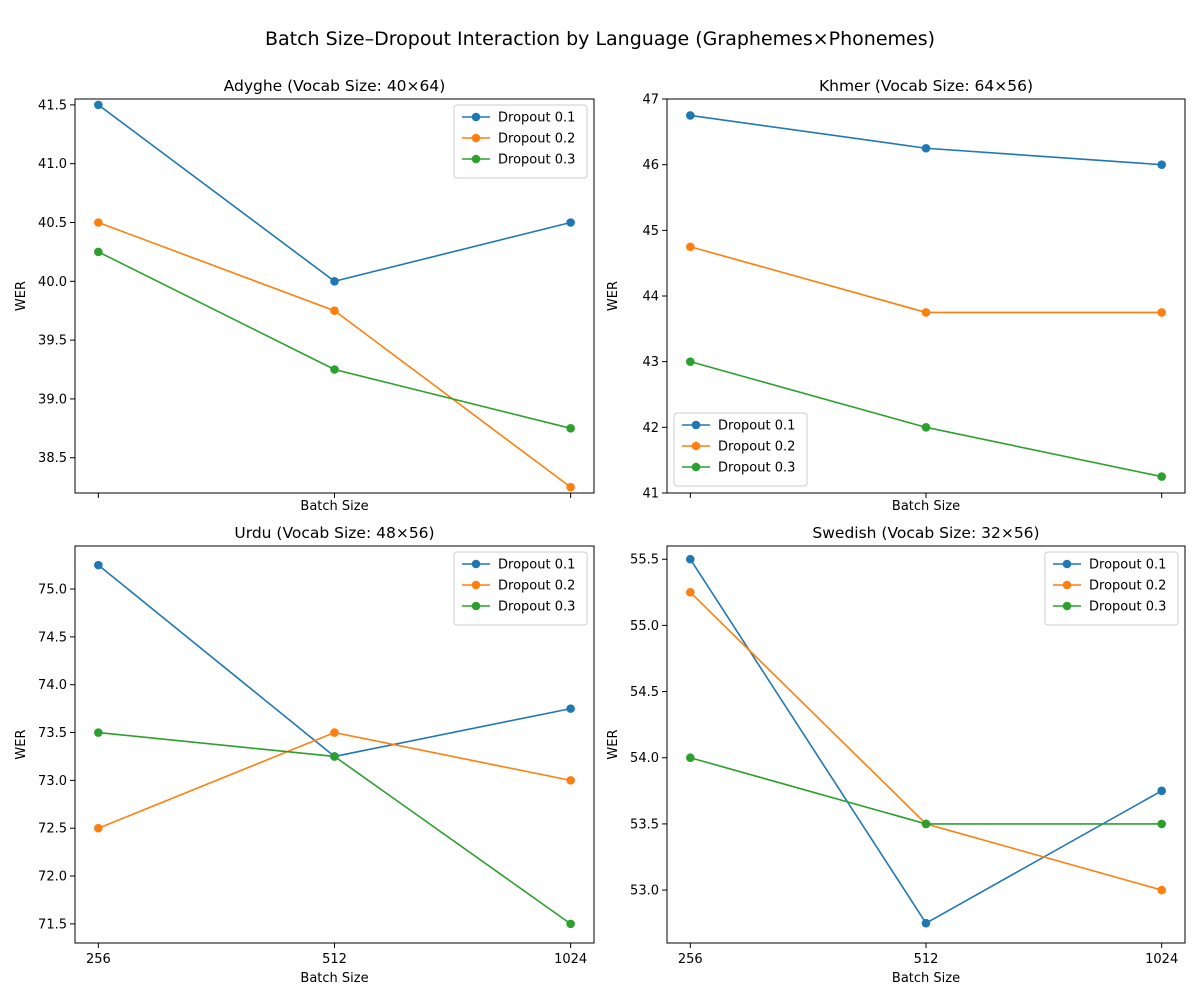  Describe the element at coordinates (52, 223) in the screenshot. I see `y-tick-label: 40.5` at that location.